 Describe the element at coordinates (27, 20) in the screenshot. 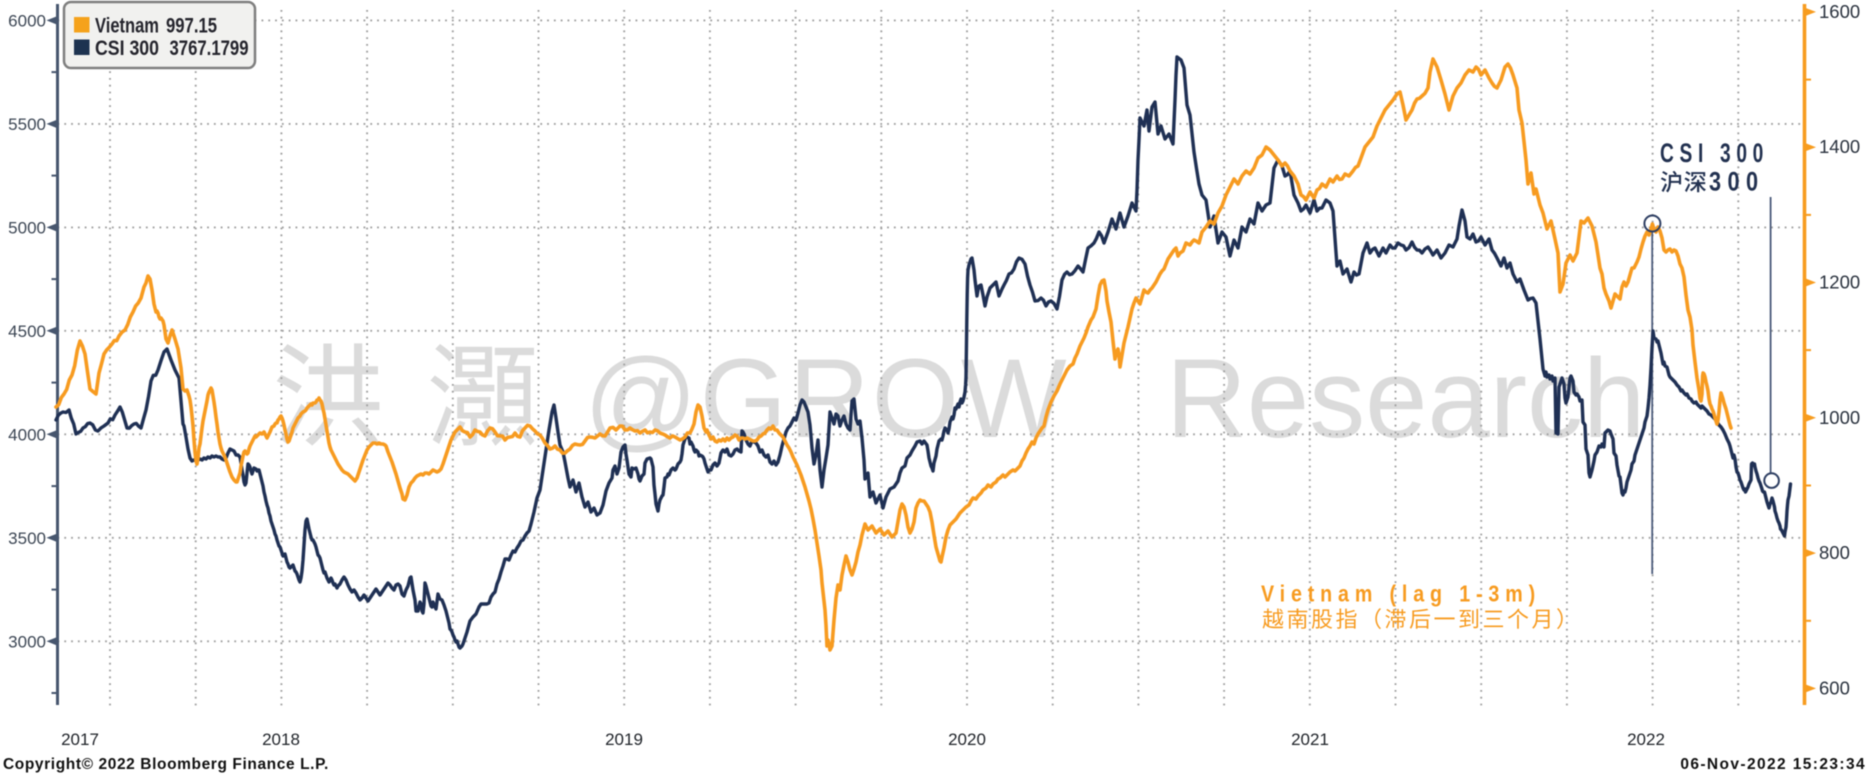

I see `svg-text: 6000` at that location.